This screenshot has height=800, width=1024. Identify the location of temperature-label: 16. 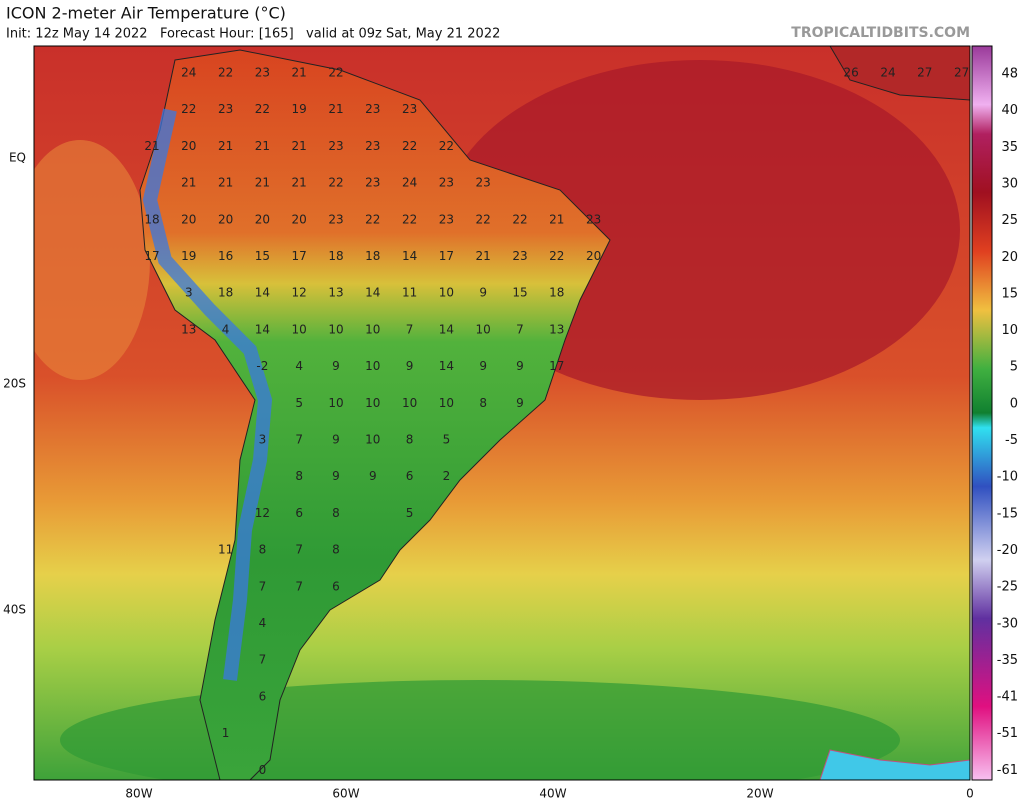
(225, 256).